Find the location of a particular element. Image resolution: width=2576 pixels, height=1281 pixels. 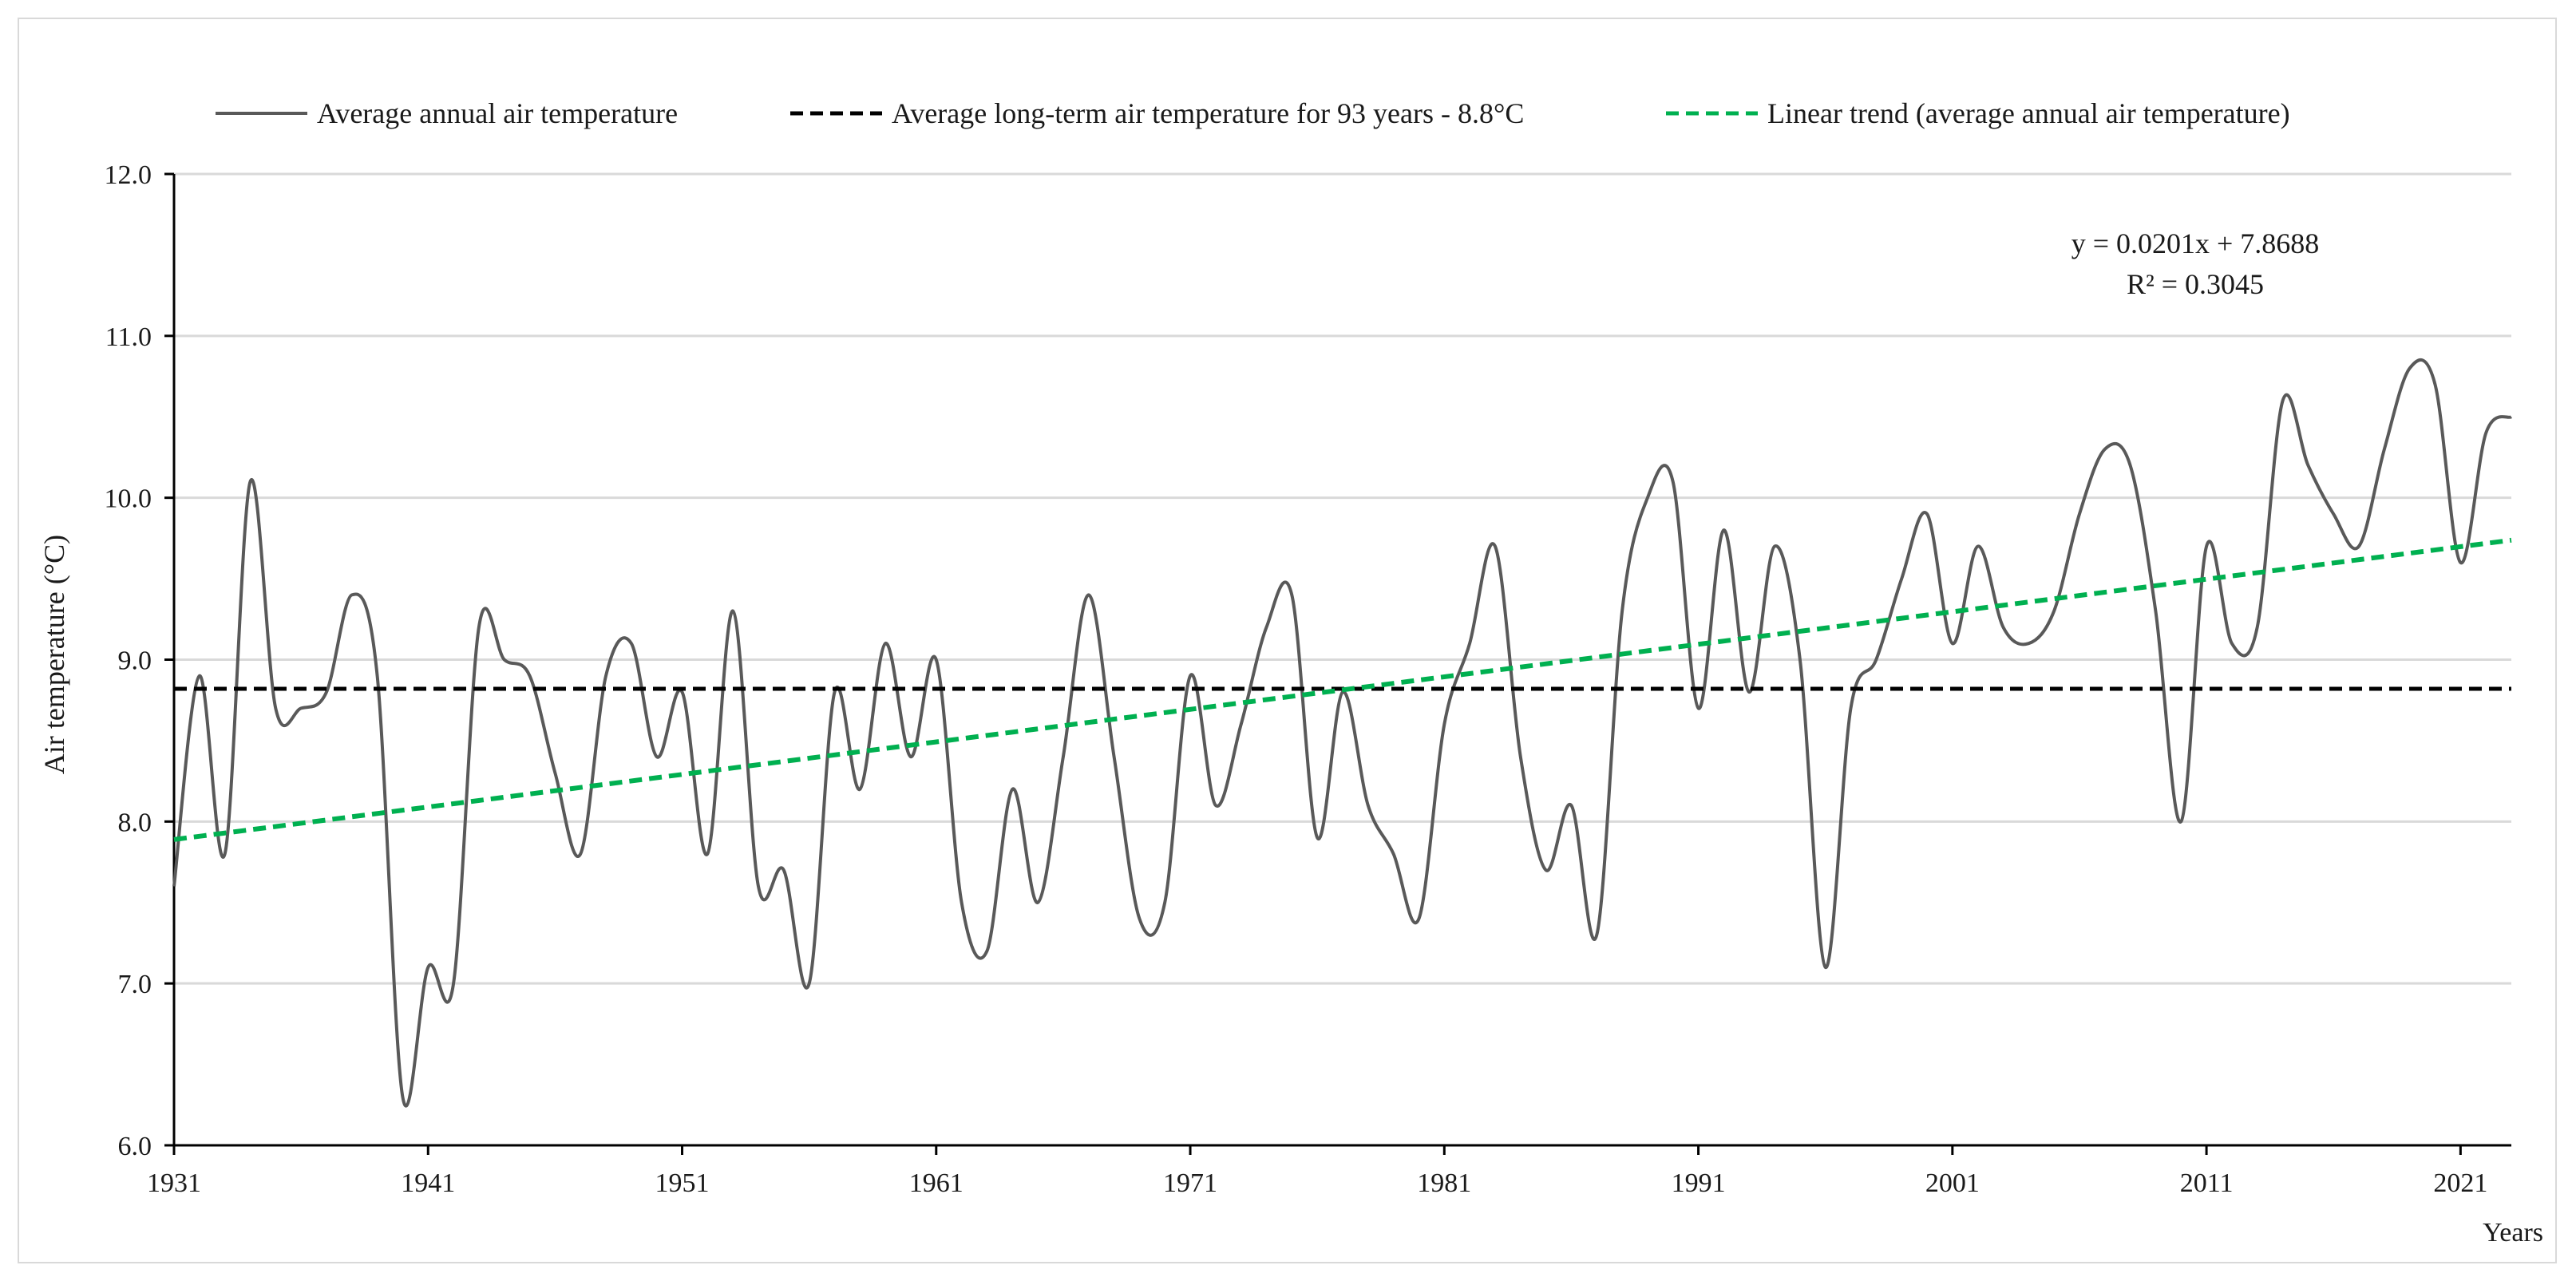

legend-label-observed: Average annual air temperature is located at coordinates (498, 113).